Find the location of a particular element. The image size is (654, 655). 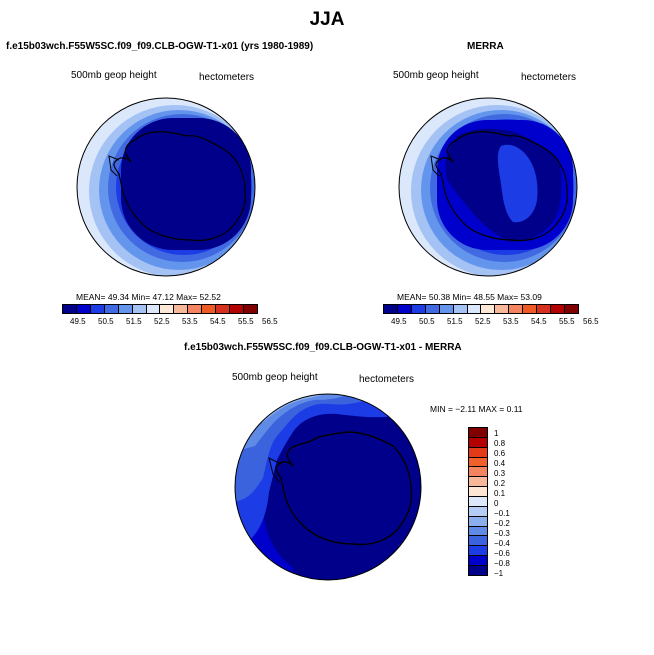

colorbar-tick-label: −0.6 is located at coordinates (502, 553).